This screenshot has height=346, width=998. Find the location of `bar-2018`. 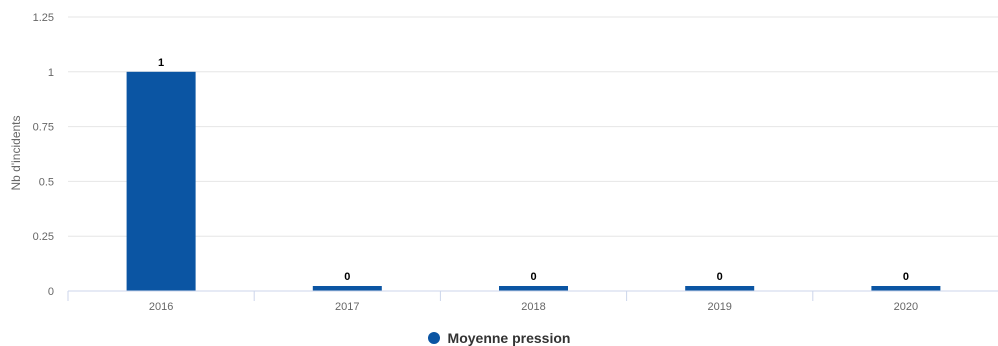

bar-2018 is located at coordinates (533, 288).